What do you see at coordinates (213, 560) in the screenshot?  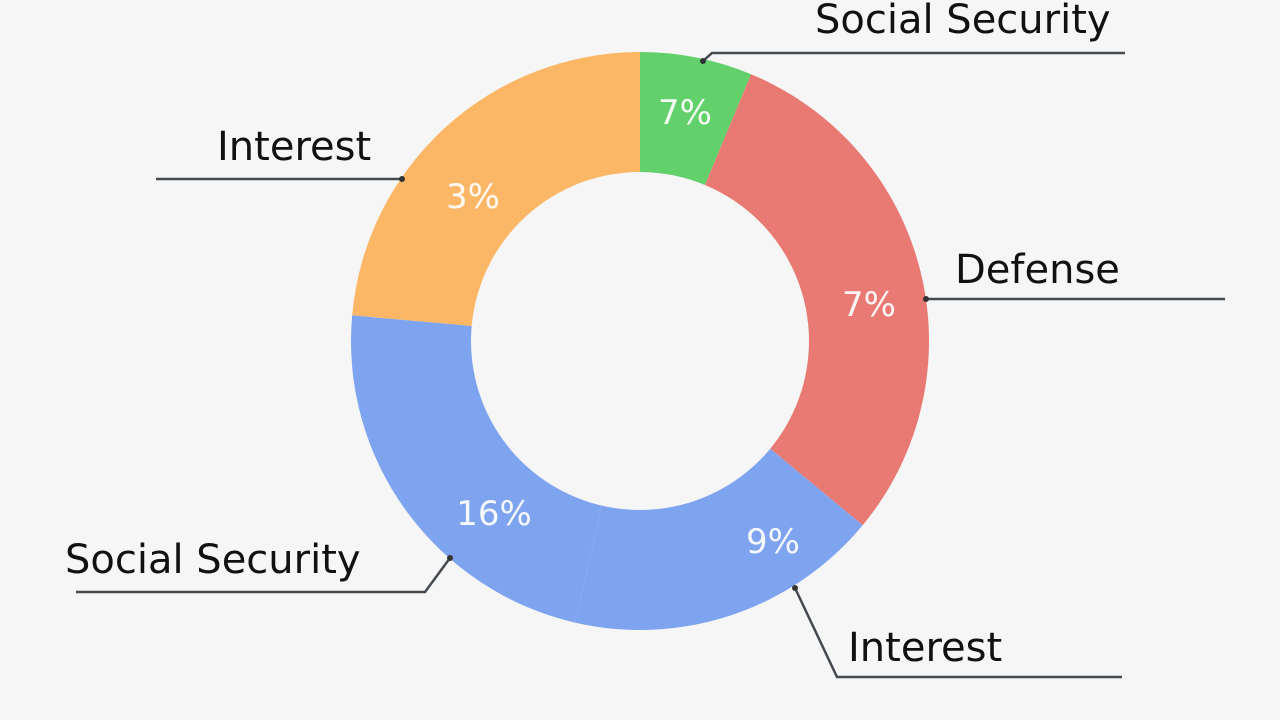 I see `callout-social-security-bottom: Social Security` at bounding box center [213, 560].